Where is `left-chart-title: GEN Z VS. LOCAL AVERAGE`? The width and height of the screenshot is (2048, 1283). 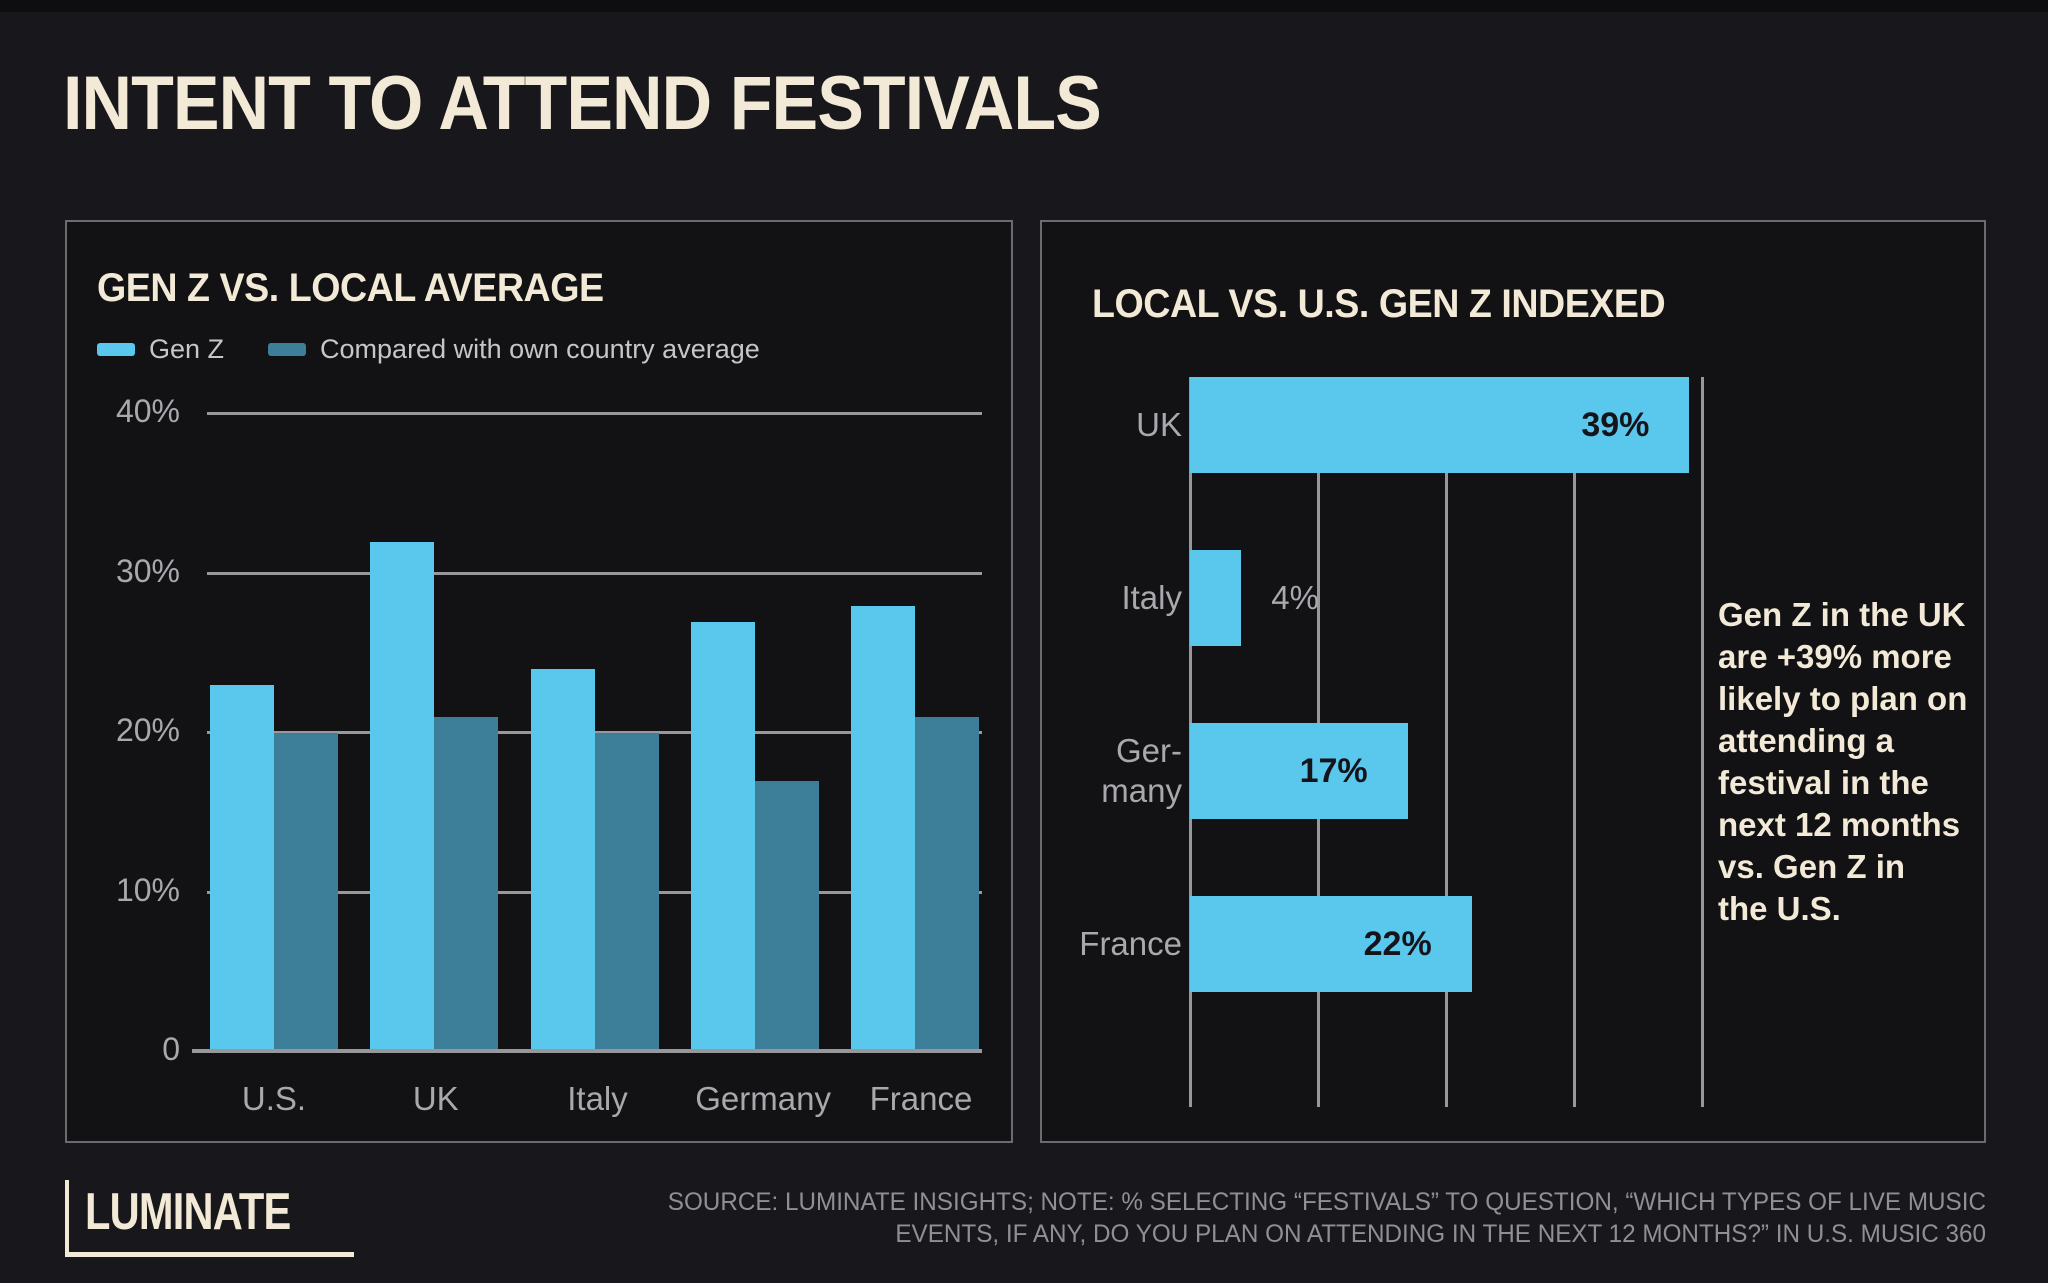 left-chart-title: GEN Z VS. LOCAL AVERAGE is located at coordinates (350, 288).